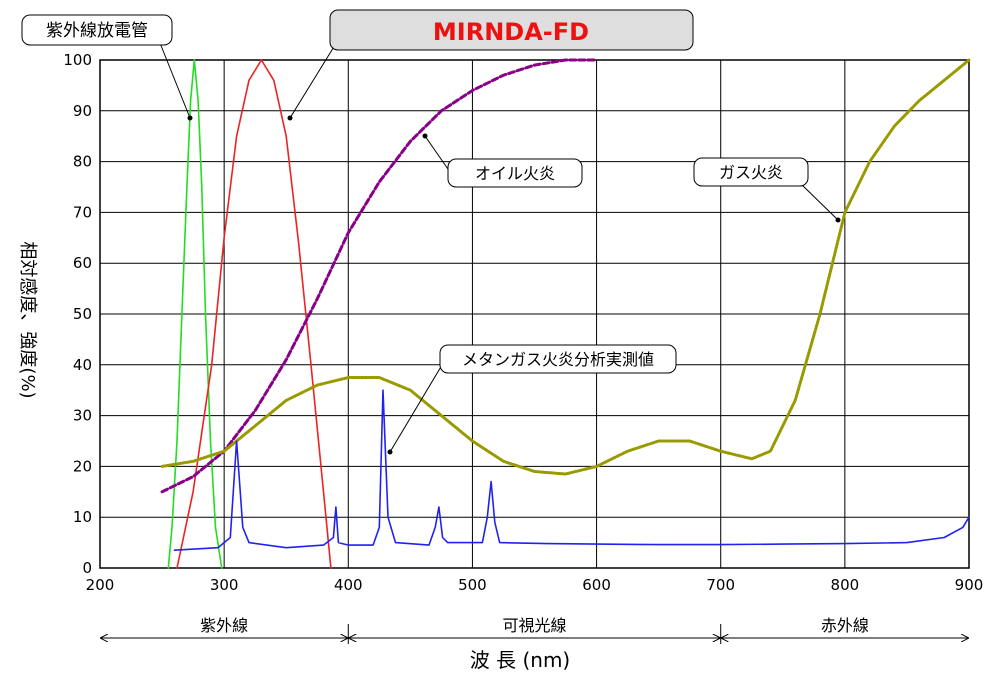 Image resolution: width=986 pixels, height=675 pixels. I want to click on x-tick-label: 200, so click(100, 585).